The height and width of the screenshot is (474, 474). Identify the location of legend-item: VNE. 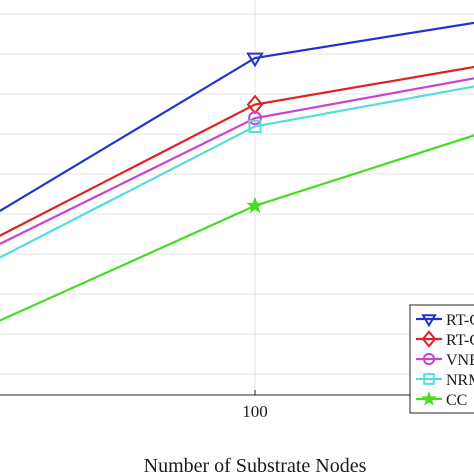
(445, 360).